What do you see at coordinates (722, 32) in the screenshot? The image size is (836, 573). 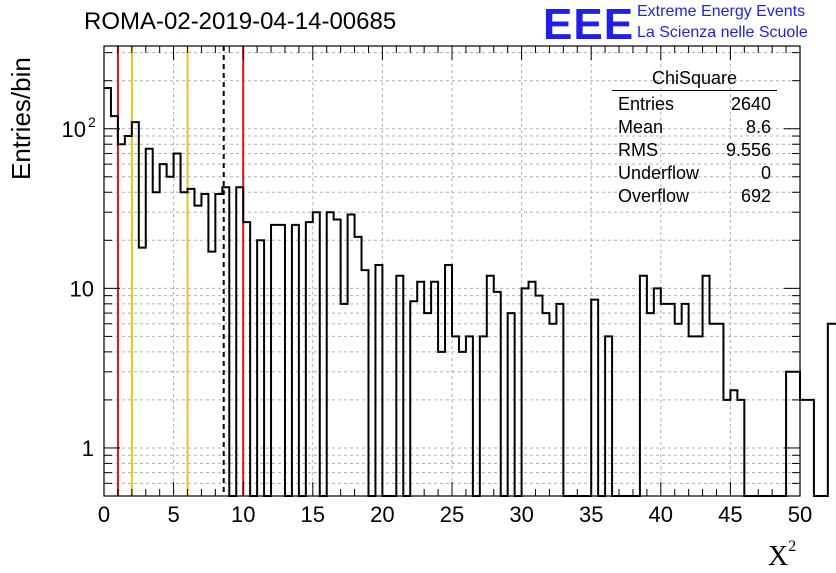 I see `logo-line-2: La Scienza nelle Scuole` at bounding box center [722, 32].